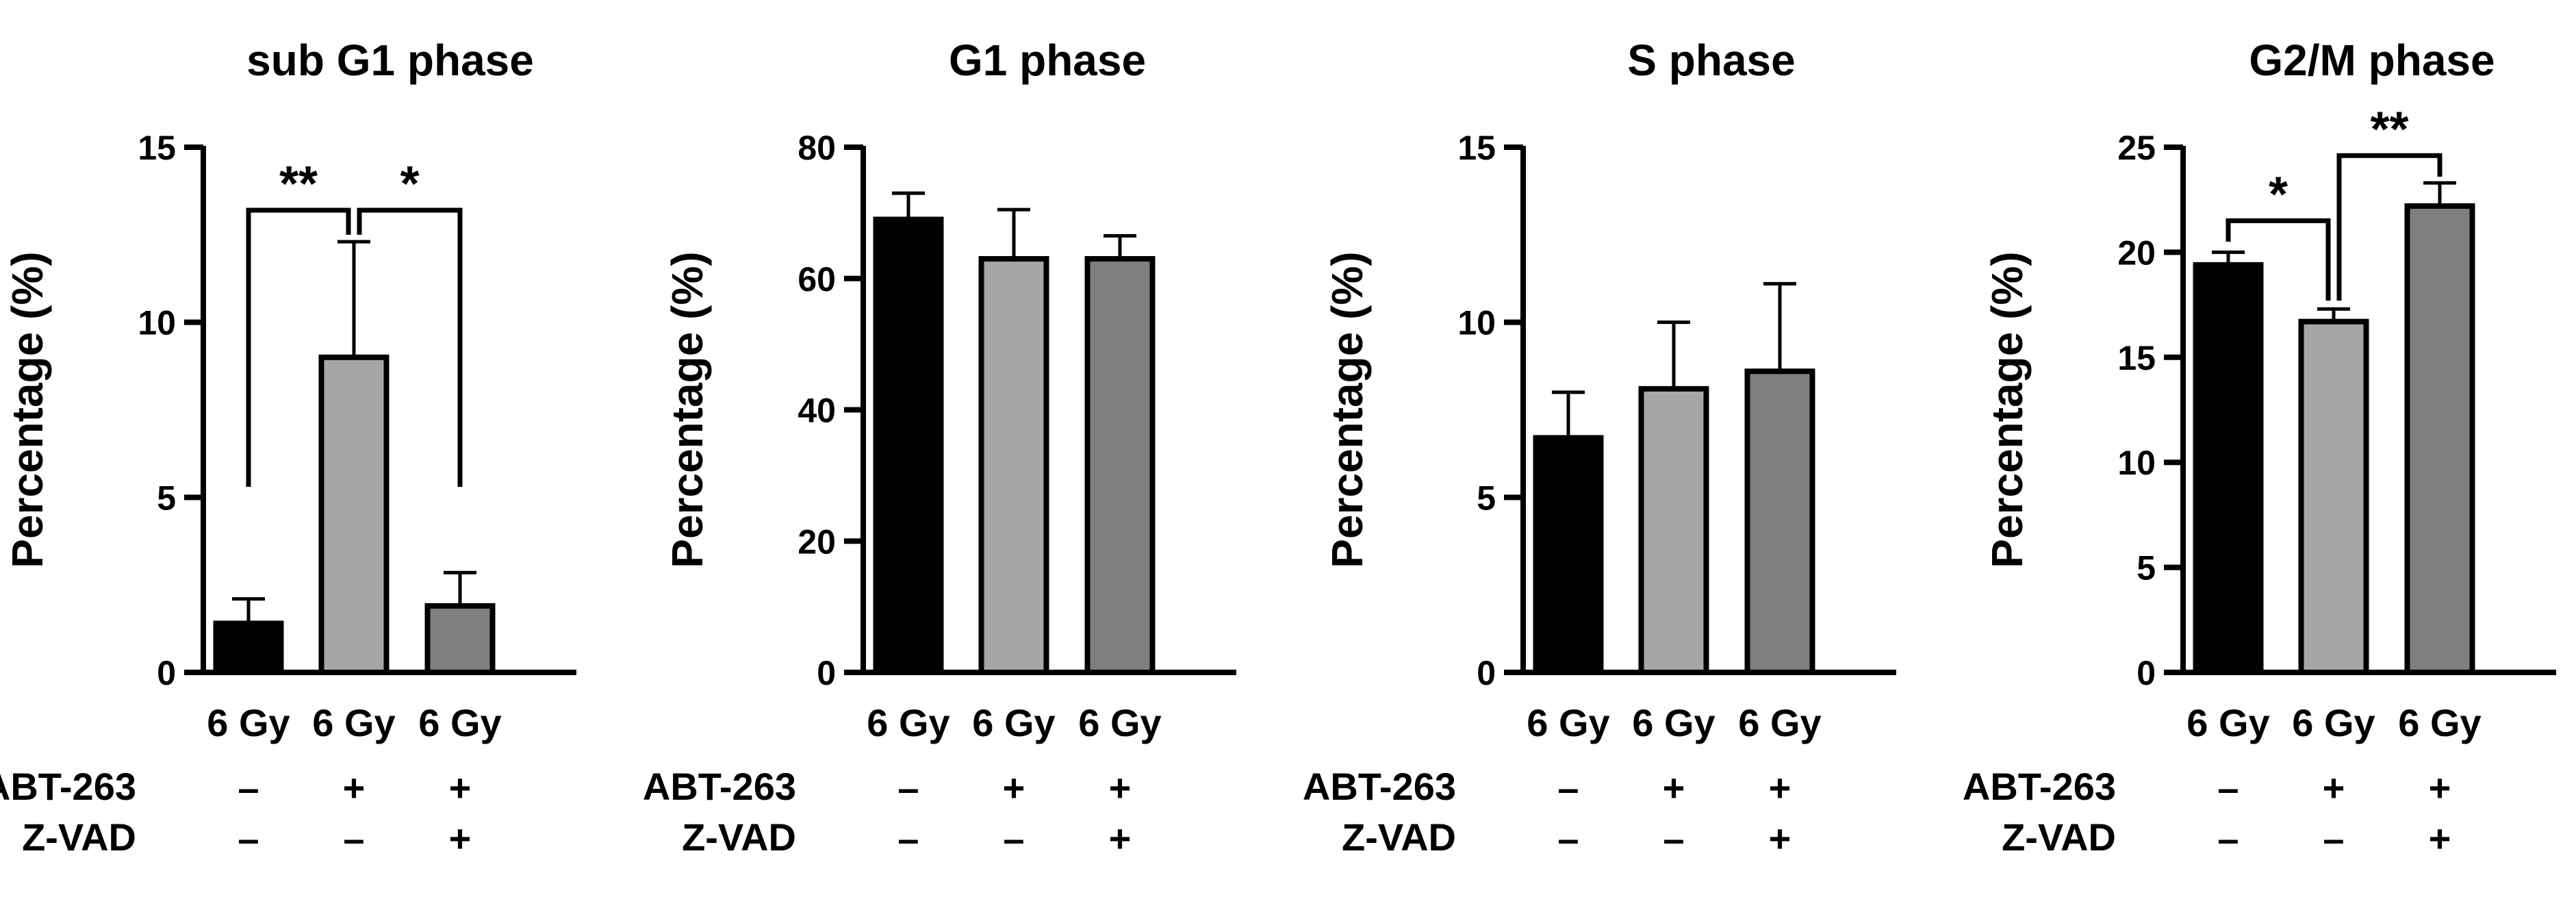  Describe the element at coordinates (1047, 61) in the screenshot. I see `chart-title: G1 phase` at that location.